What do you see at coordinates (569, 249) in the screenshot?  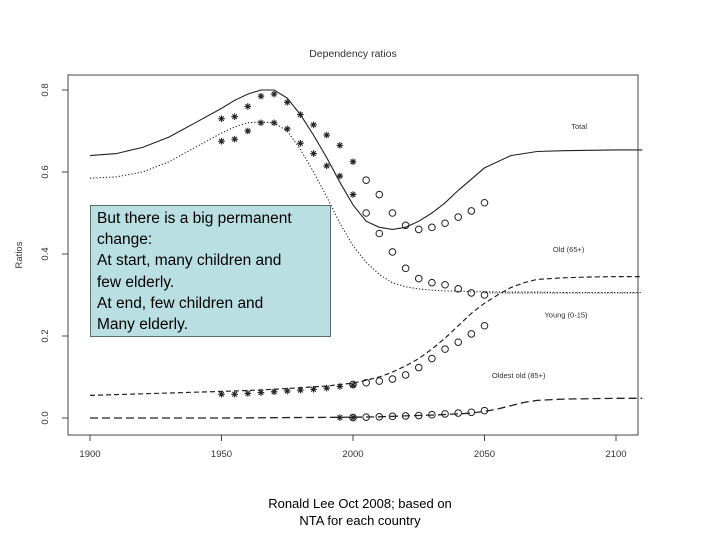 I see `series-label-old-65: Old (65+)` at bounding box center [569, 249].